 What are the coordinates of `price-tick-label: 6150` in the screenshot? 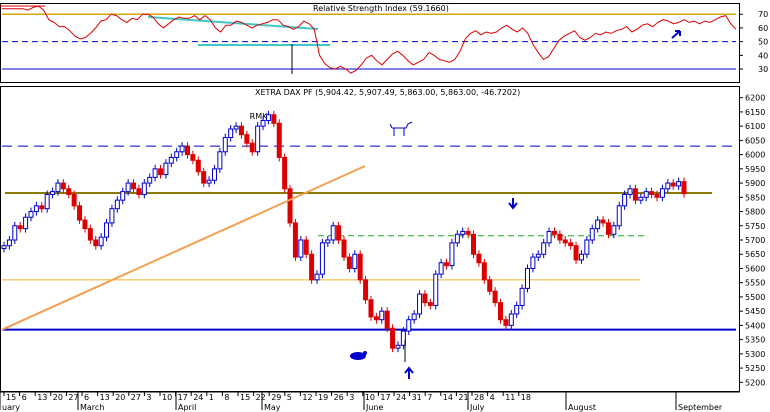 It's located at (755, 112).